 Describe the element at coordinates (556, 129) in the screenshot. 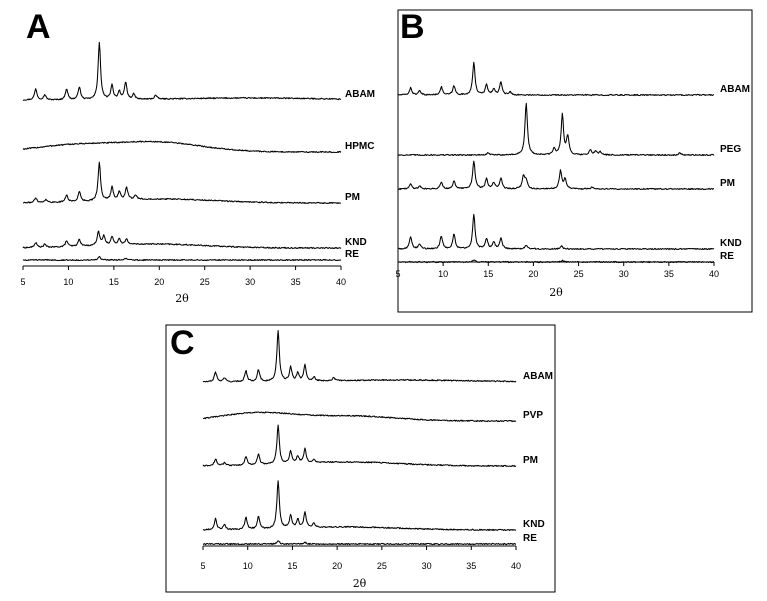

I see `trace-peg` at that location.